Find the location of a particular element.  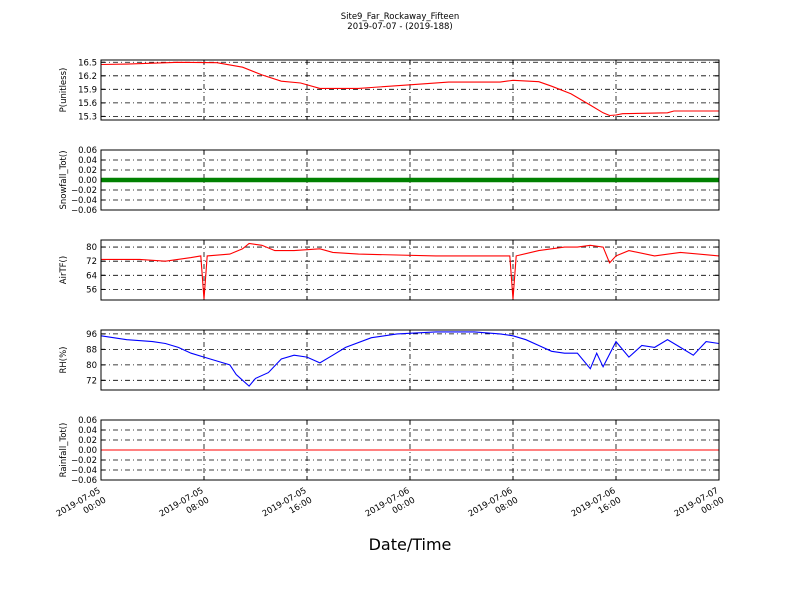

x-tick-label: 2019-07-0600:00 is located at coordinates (390, 507).